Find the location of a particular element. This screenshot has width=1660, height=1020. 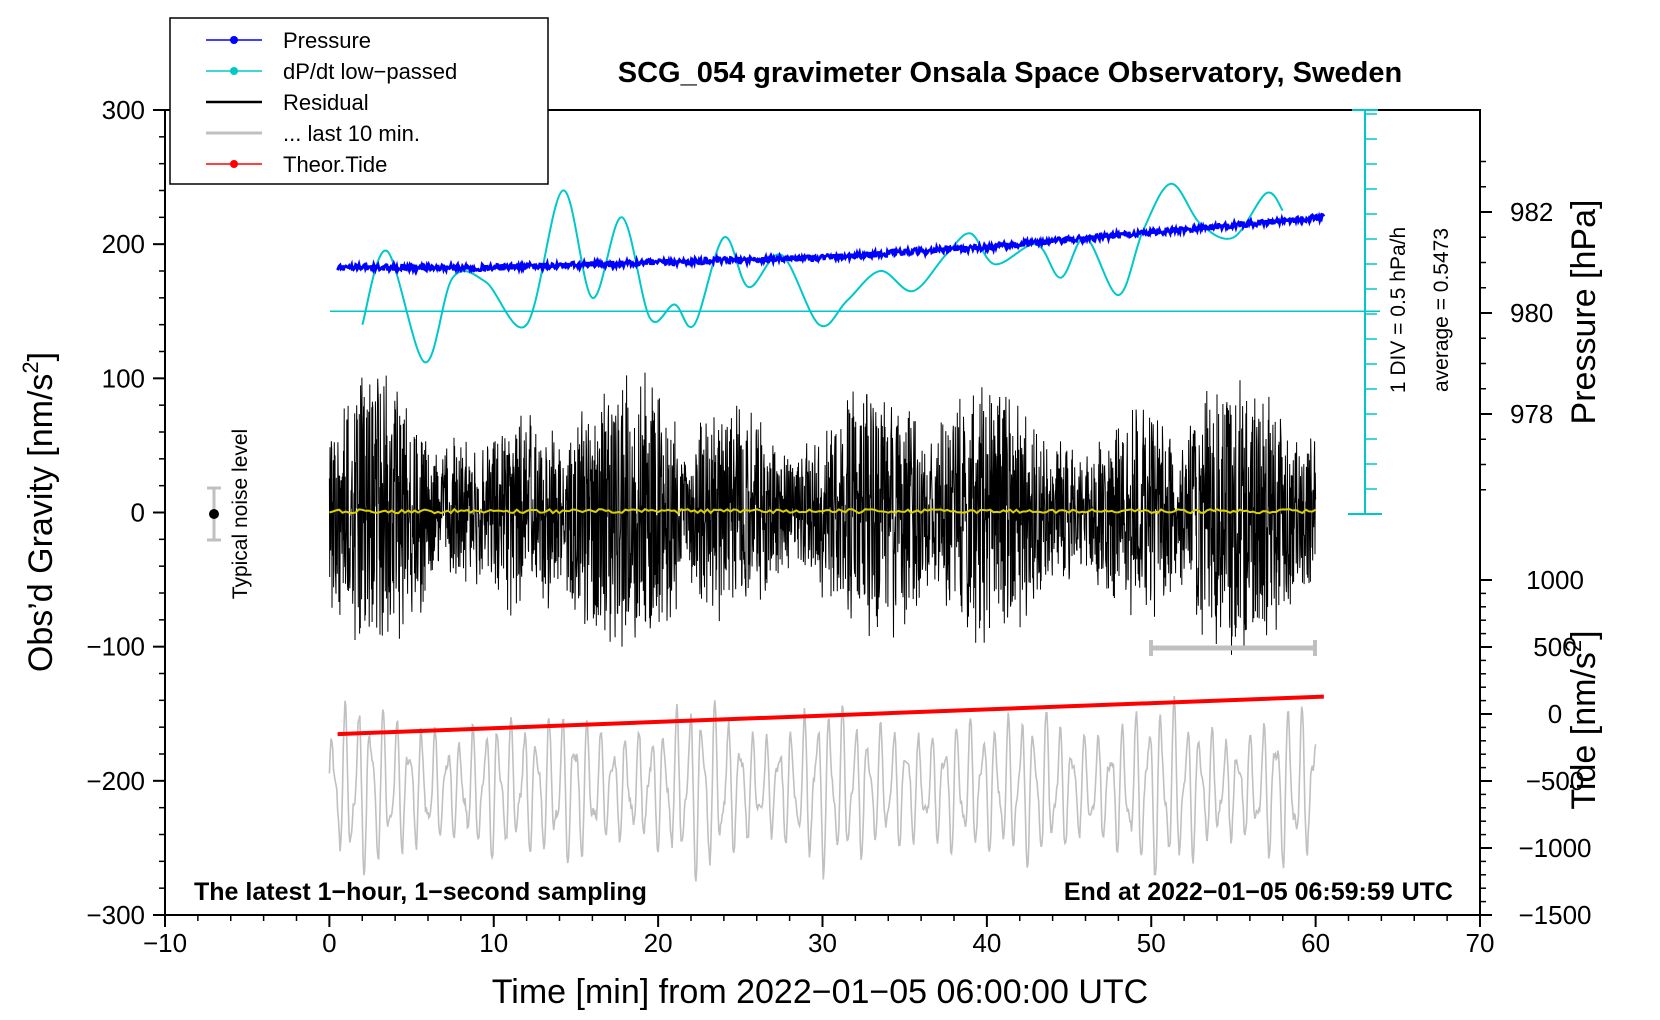

pressure-tick-label: 982 is located at coordinates (1531, 212).